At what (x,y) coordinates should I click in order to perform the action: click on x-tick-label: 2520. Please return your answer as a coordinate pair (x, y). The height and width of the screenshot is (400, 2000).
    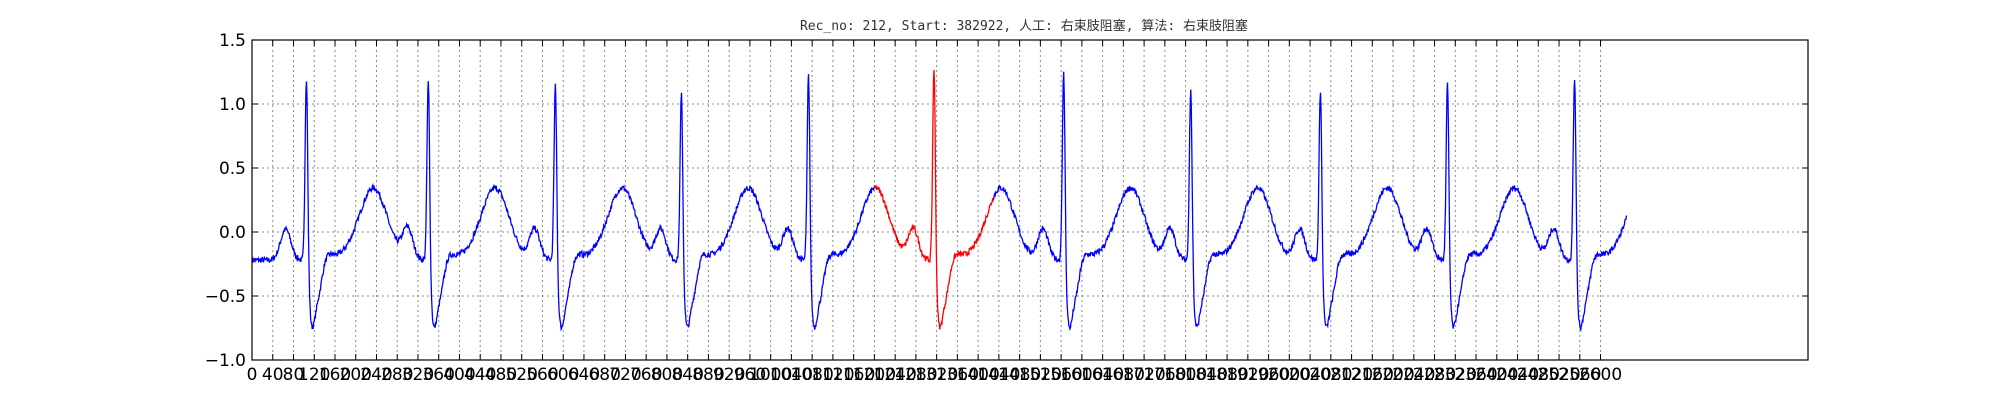
    Looking at the image, I should click on (1558, 375).